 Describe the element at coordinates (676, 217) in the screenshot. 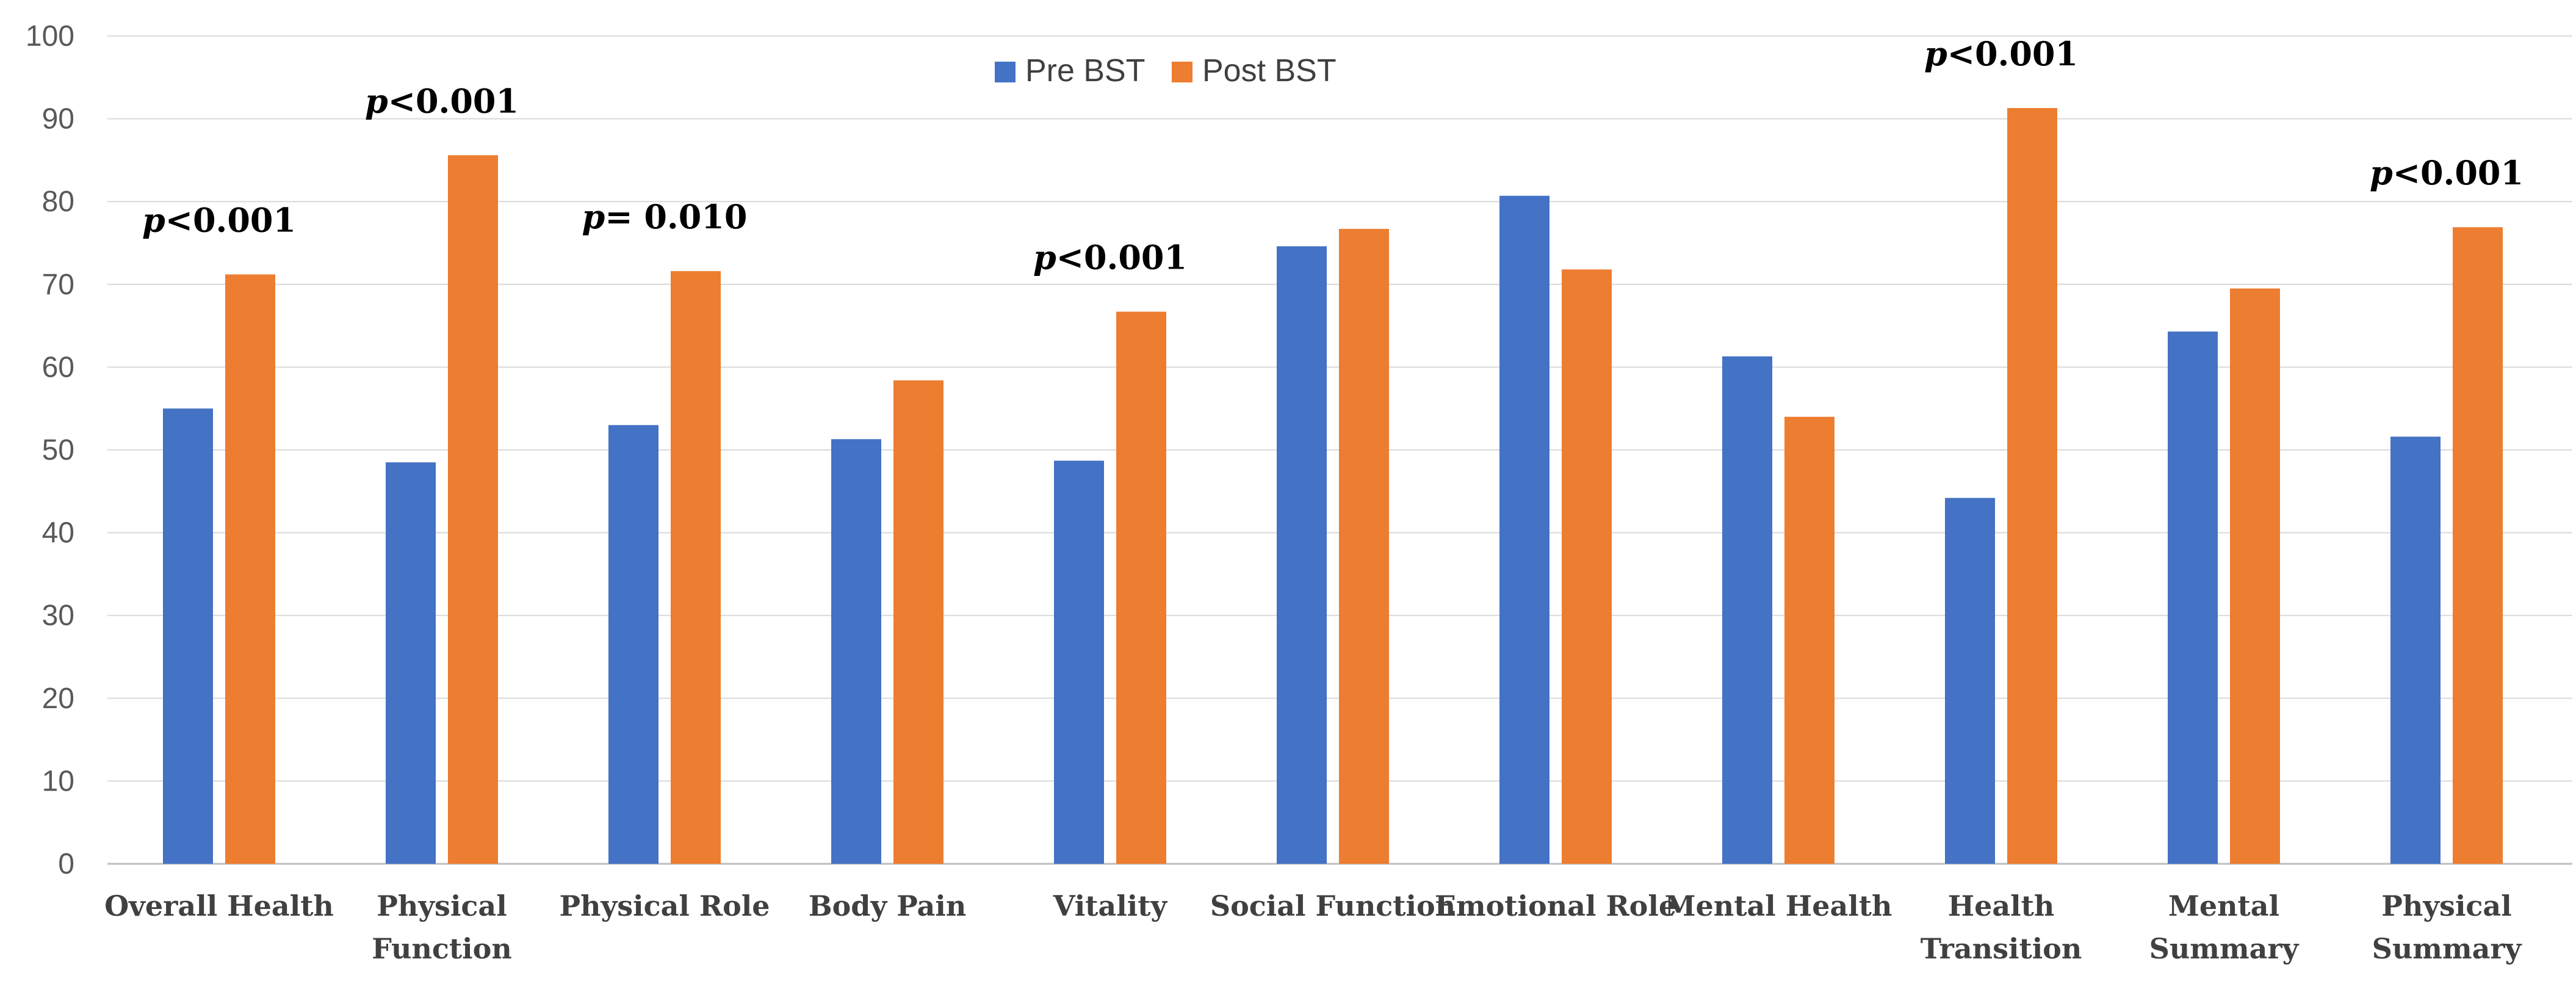

I see `p-value: = 0.010` at that location.